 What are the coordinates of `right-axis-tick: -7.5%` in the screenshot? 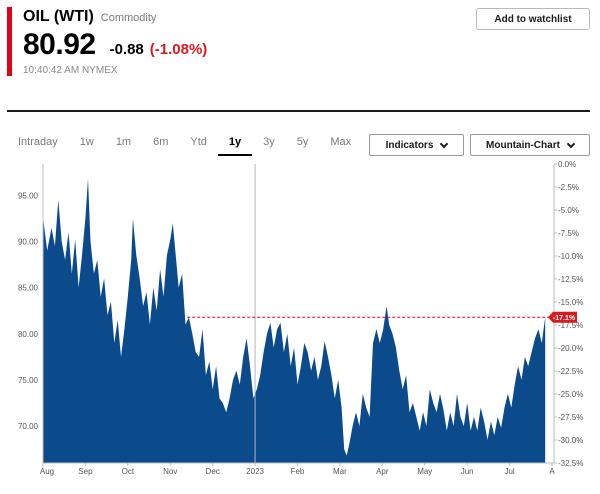 It's located at (568, 233).